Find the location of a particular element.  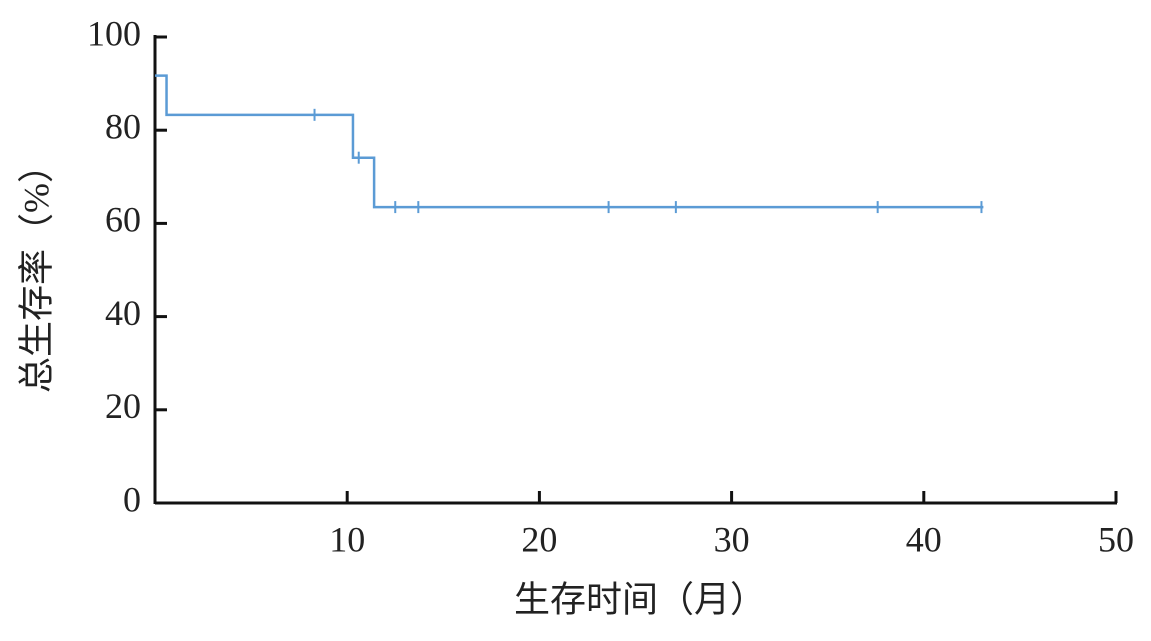

x-tick-label: 50 is located at coordinates (1116, 539).